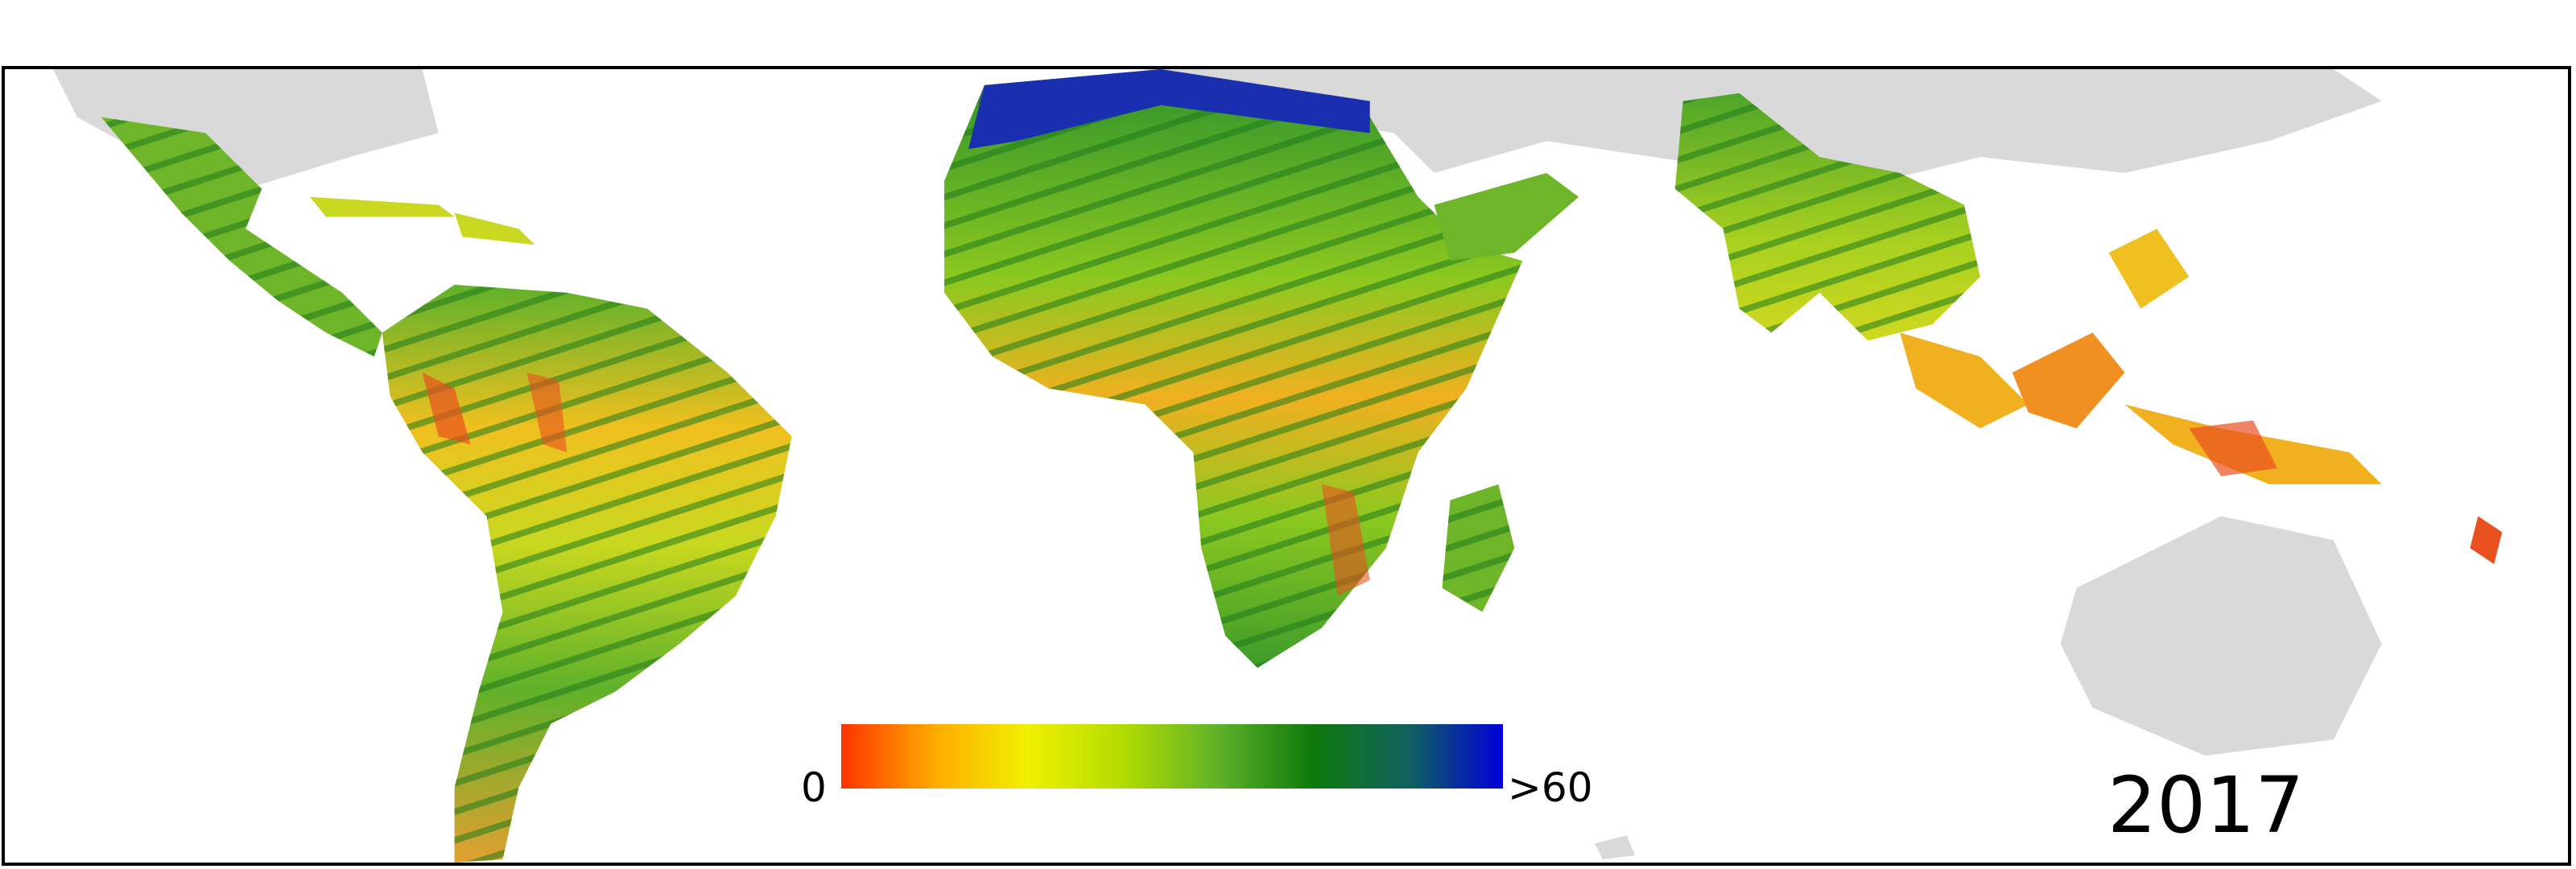 The image size is (2576, 869). I want to click on year-label: 2017, so click(2206, 805).